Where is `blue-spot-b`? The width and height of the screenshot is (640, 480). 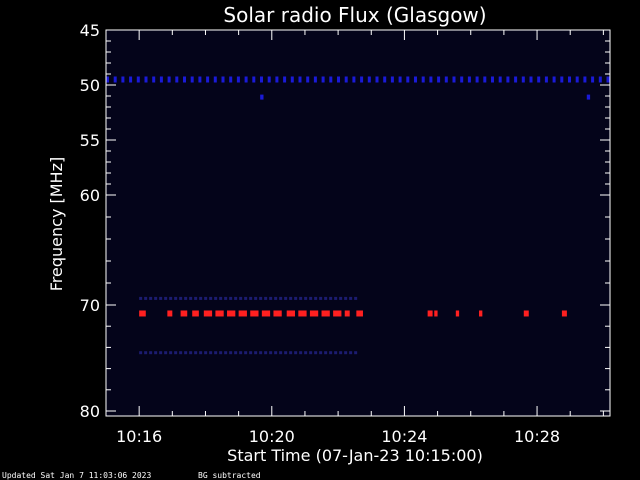
blue-spot-b is located at coordinates (588, 97).